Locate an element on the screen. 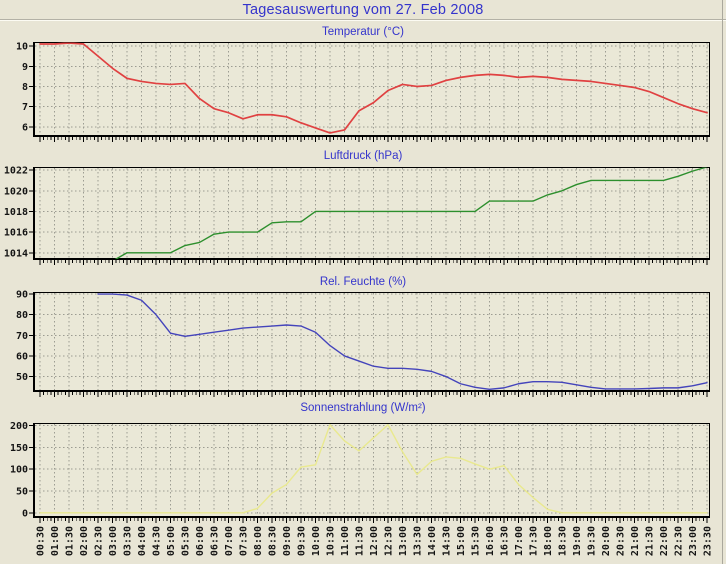 This screenshot has width=726, height=564. svg-text: 6 is located at coordinates (25, 127).